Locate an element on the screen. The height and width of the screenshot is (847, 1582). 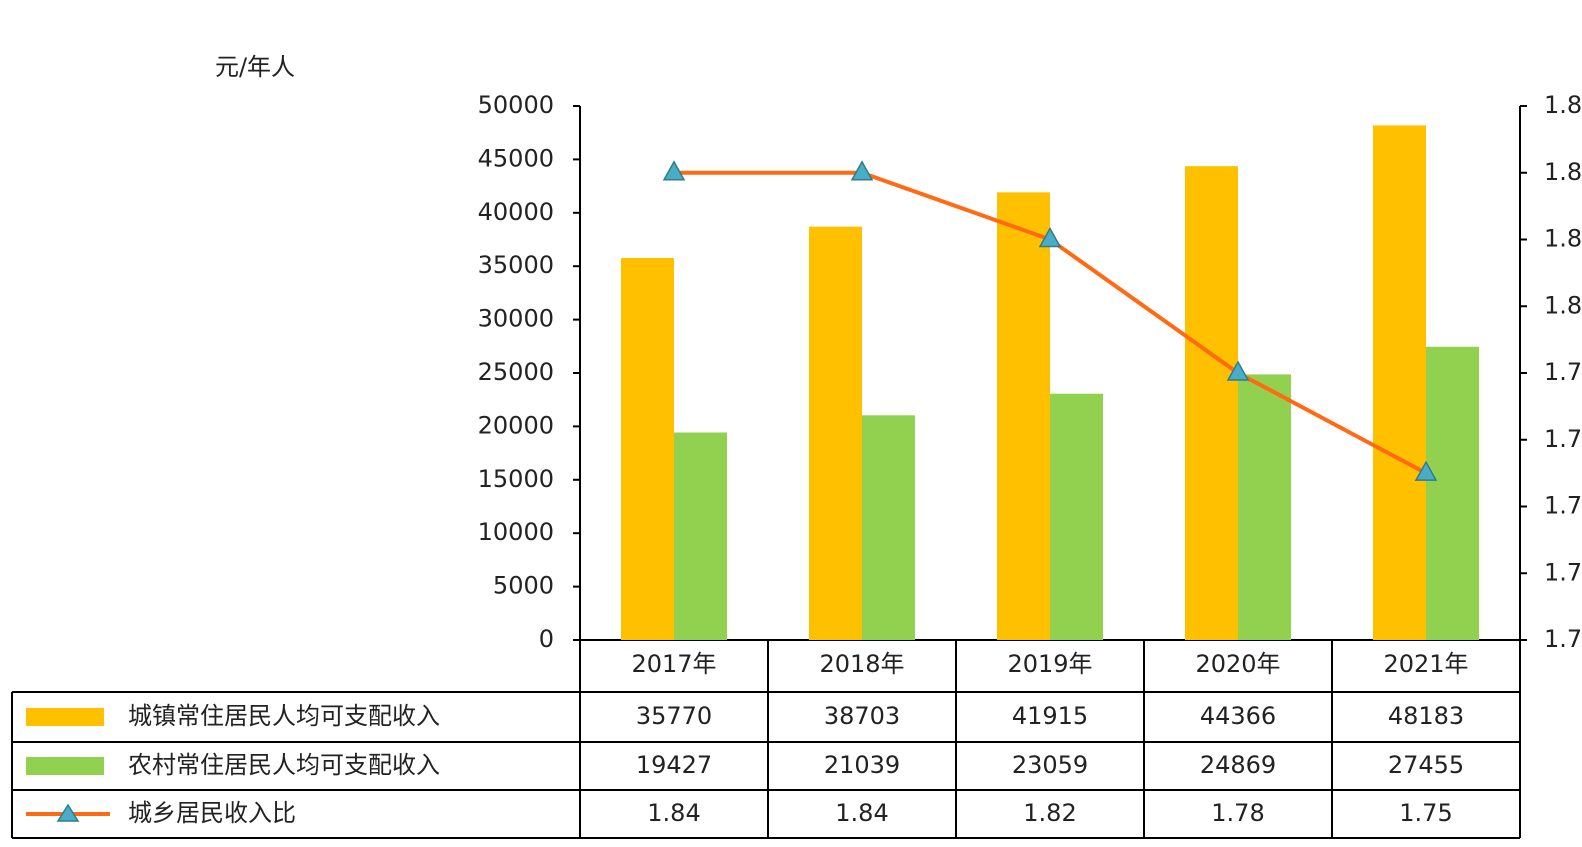
table-value: 41915 is located at coordinates (1050, 716).